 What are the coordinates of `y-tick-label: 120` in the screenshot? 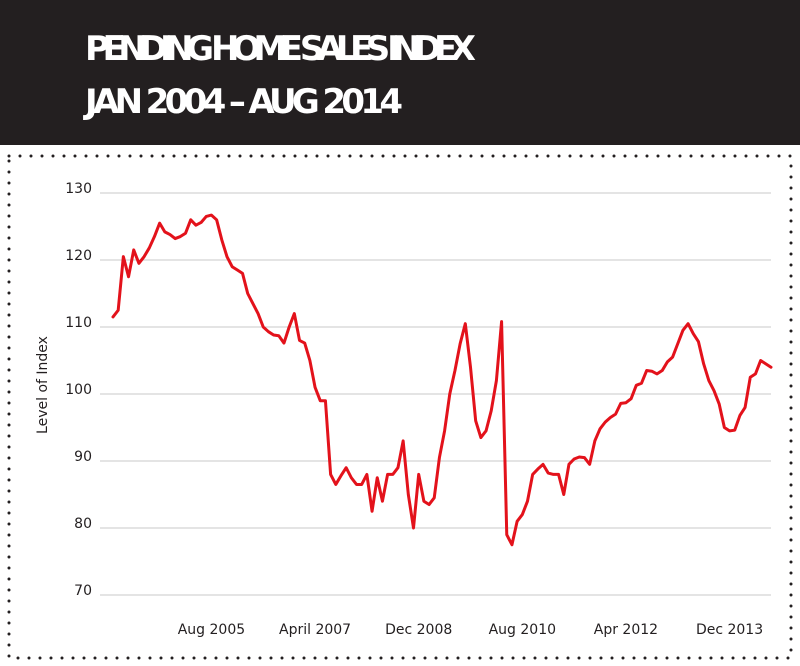 It's located at (78, 256).